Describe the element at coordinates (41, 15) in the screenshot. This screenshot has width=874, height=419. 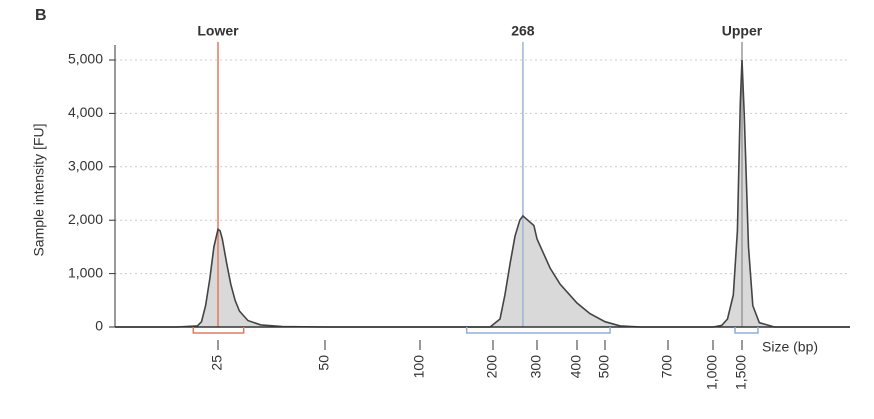
I see `panel-label: B` at that location.